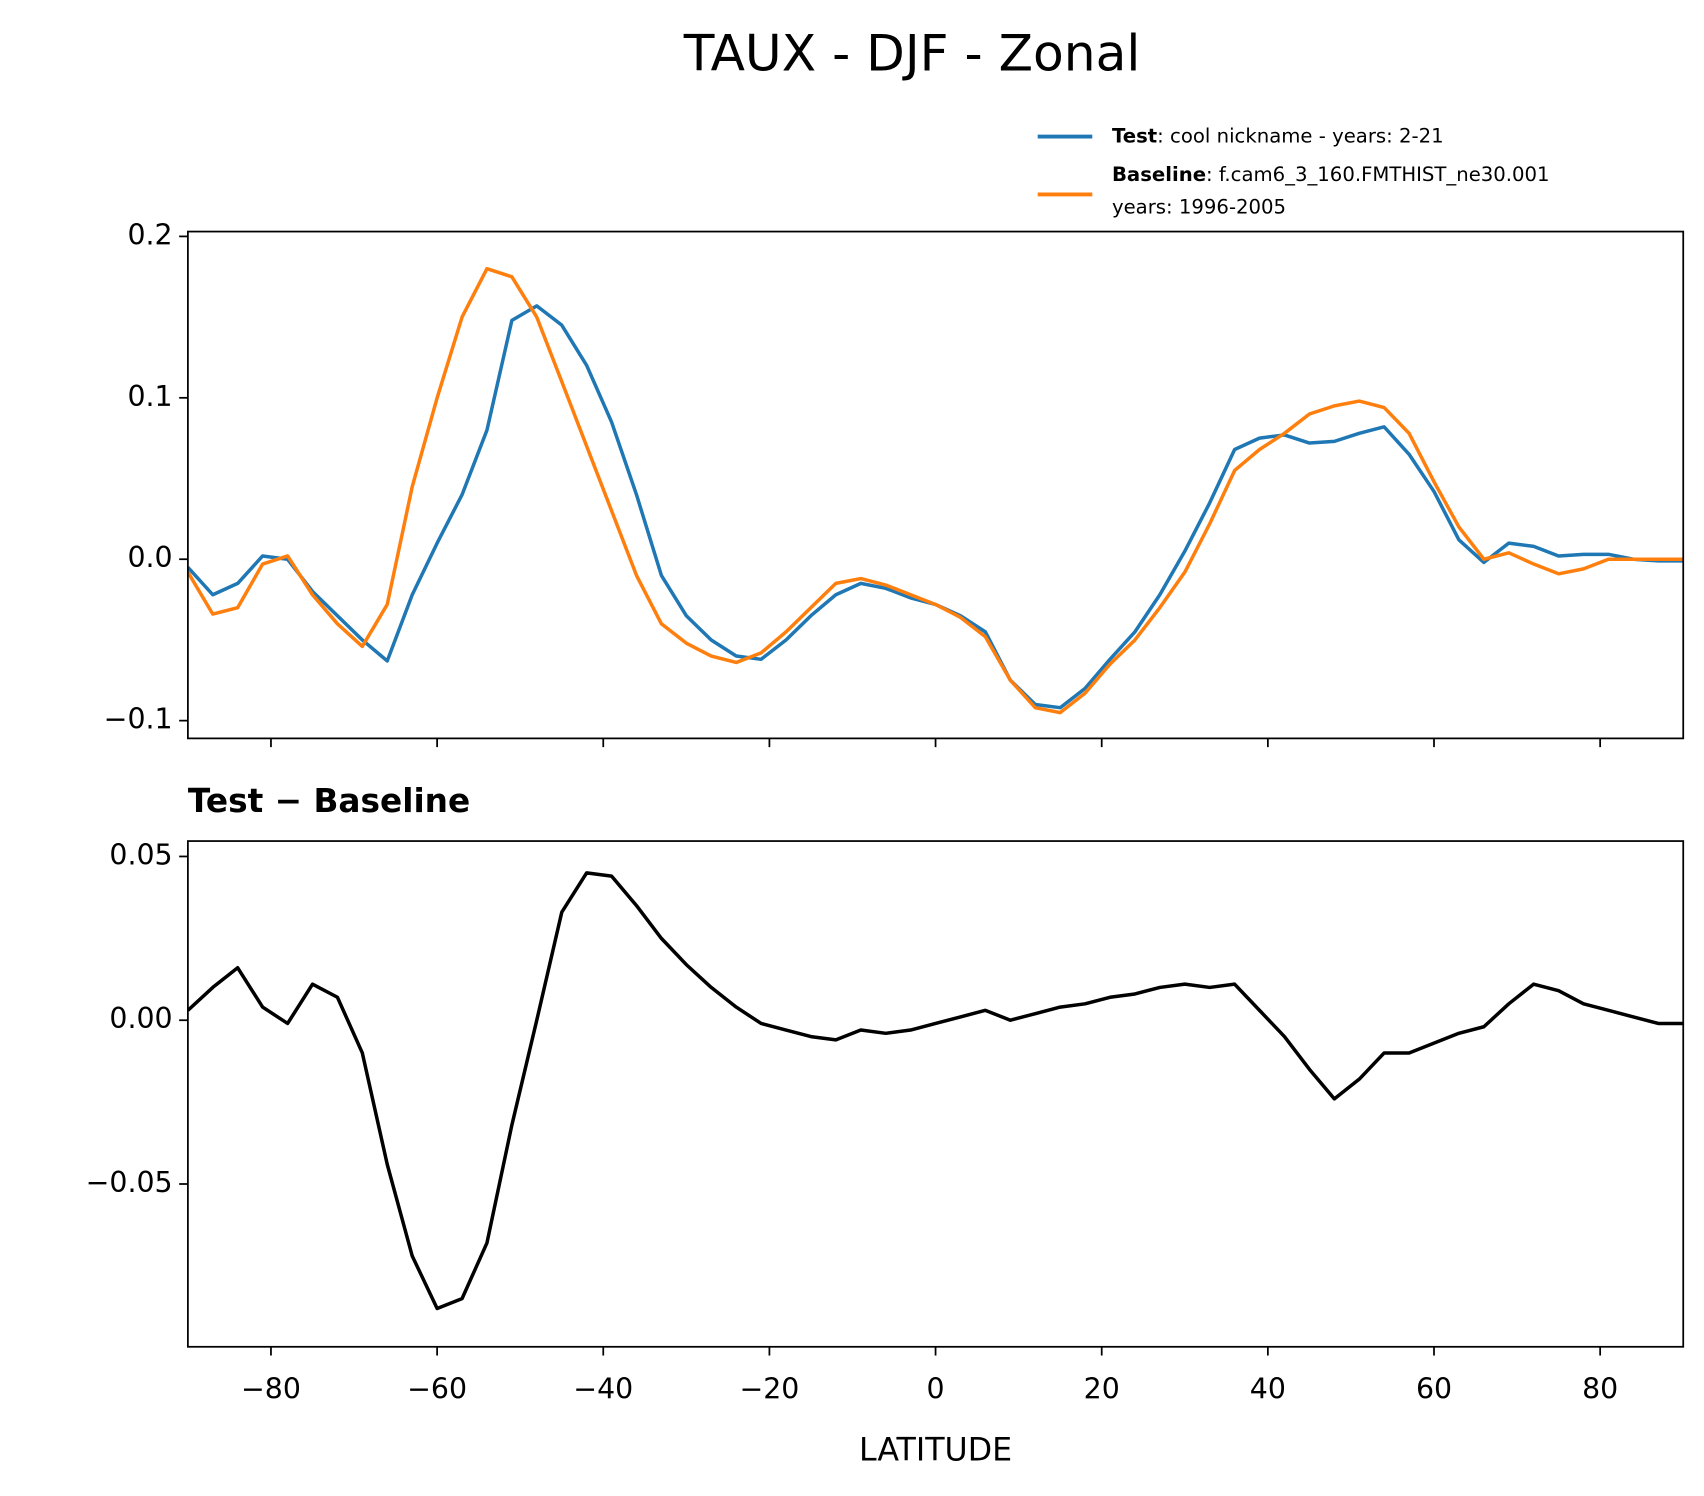 Image resolution: width=1704 pixels, height=1496 pixels. I want to click on y-tick-label: 0.05, so click(140, 854).